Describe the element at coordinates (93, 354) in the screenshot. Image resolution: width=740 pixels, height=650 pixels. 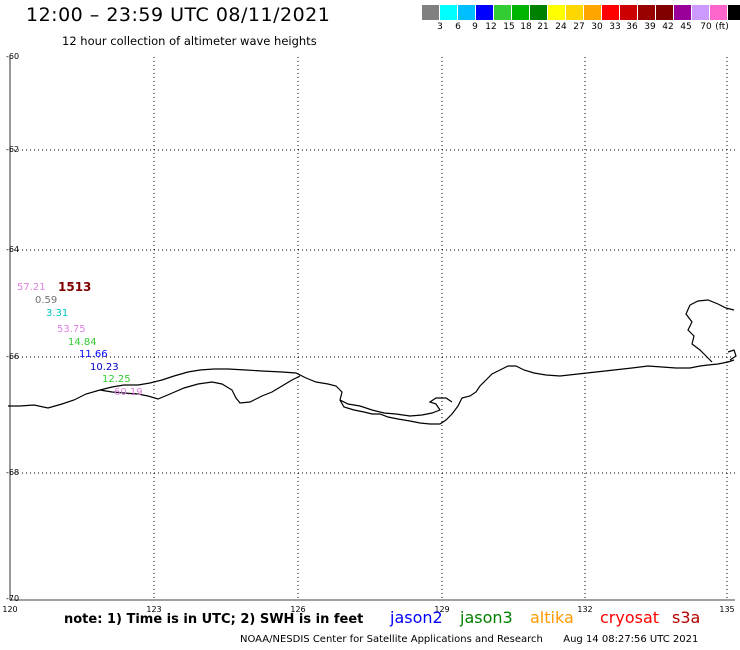
I see `wave-height-point: 11.66` at that location.